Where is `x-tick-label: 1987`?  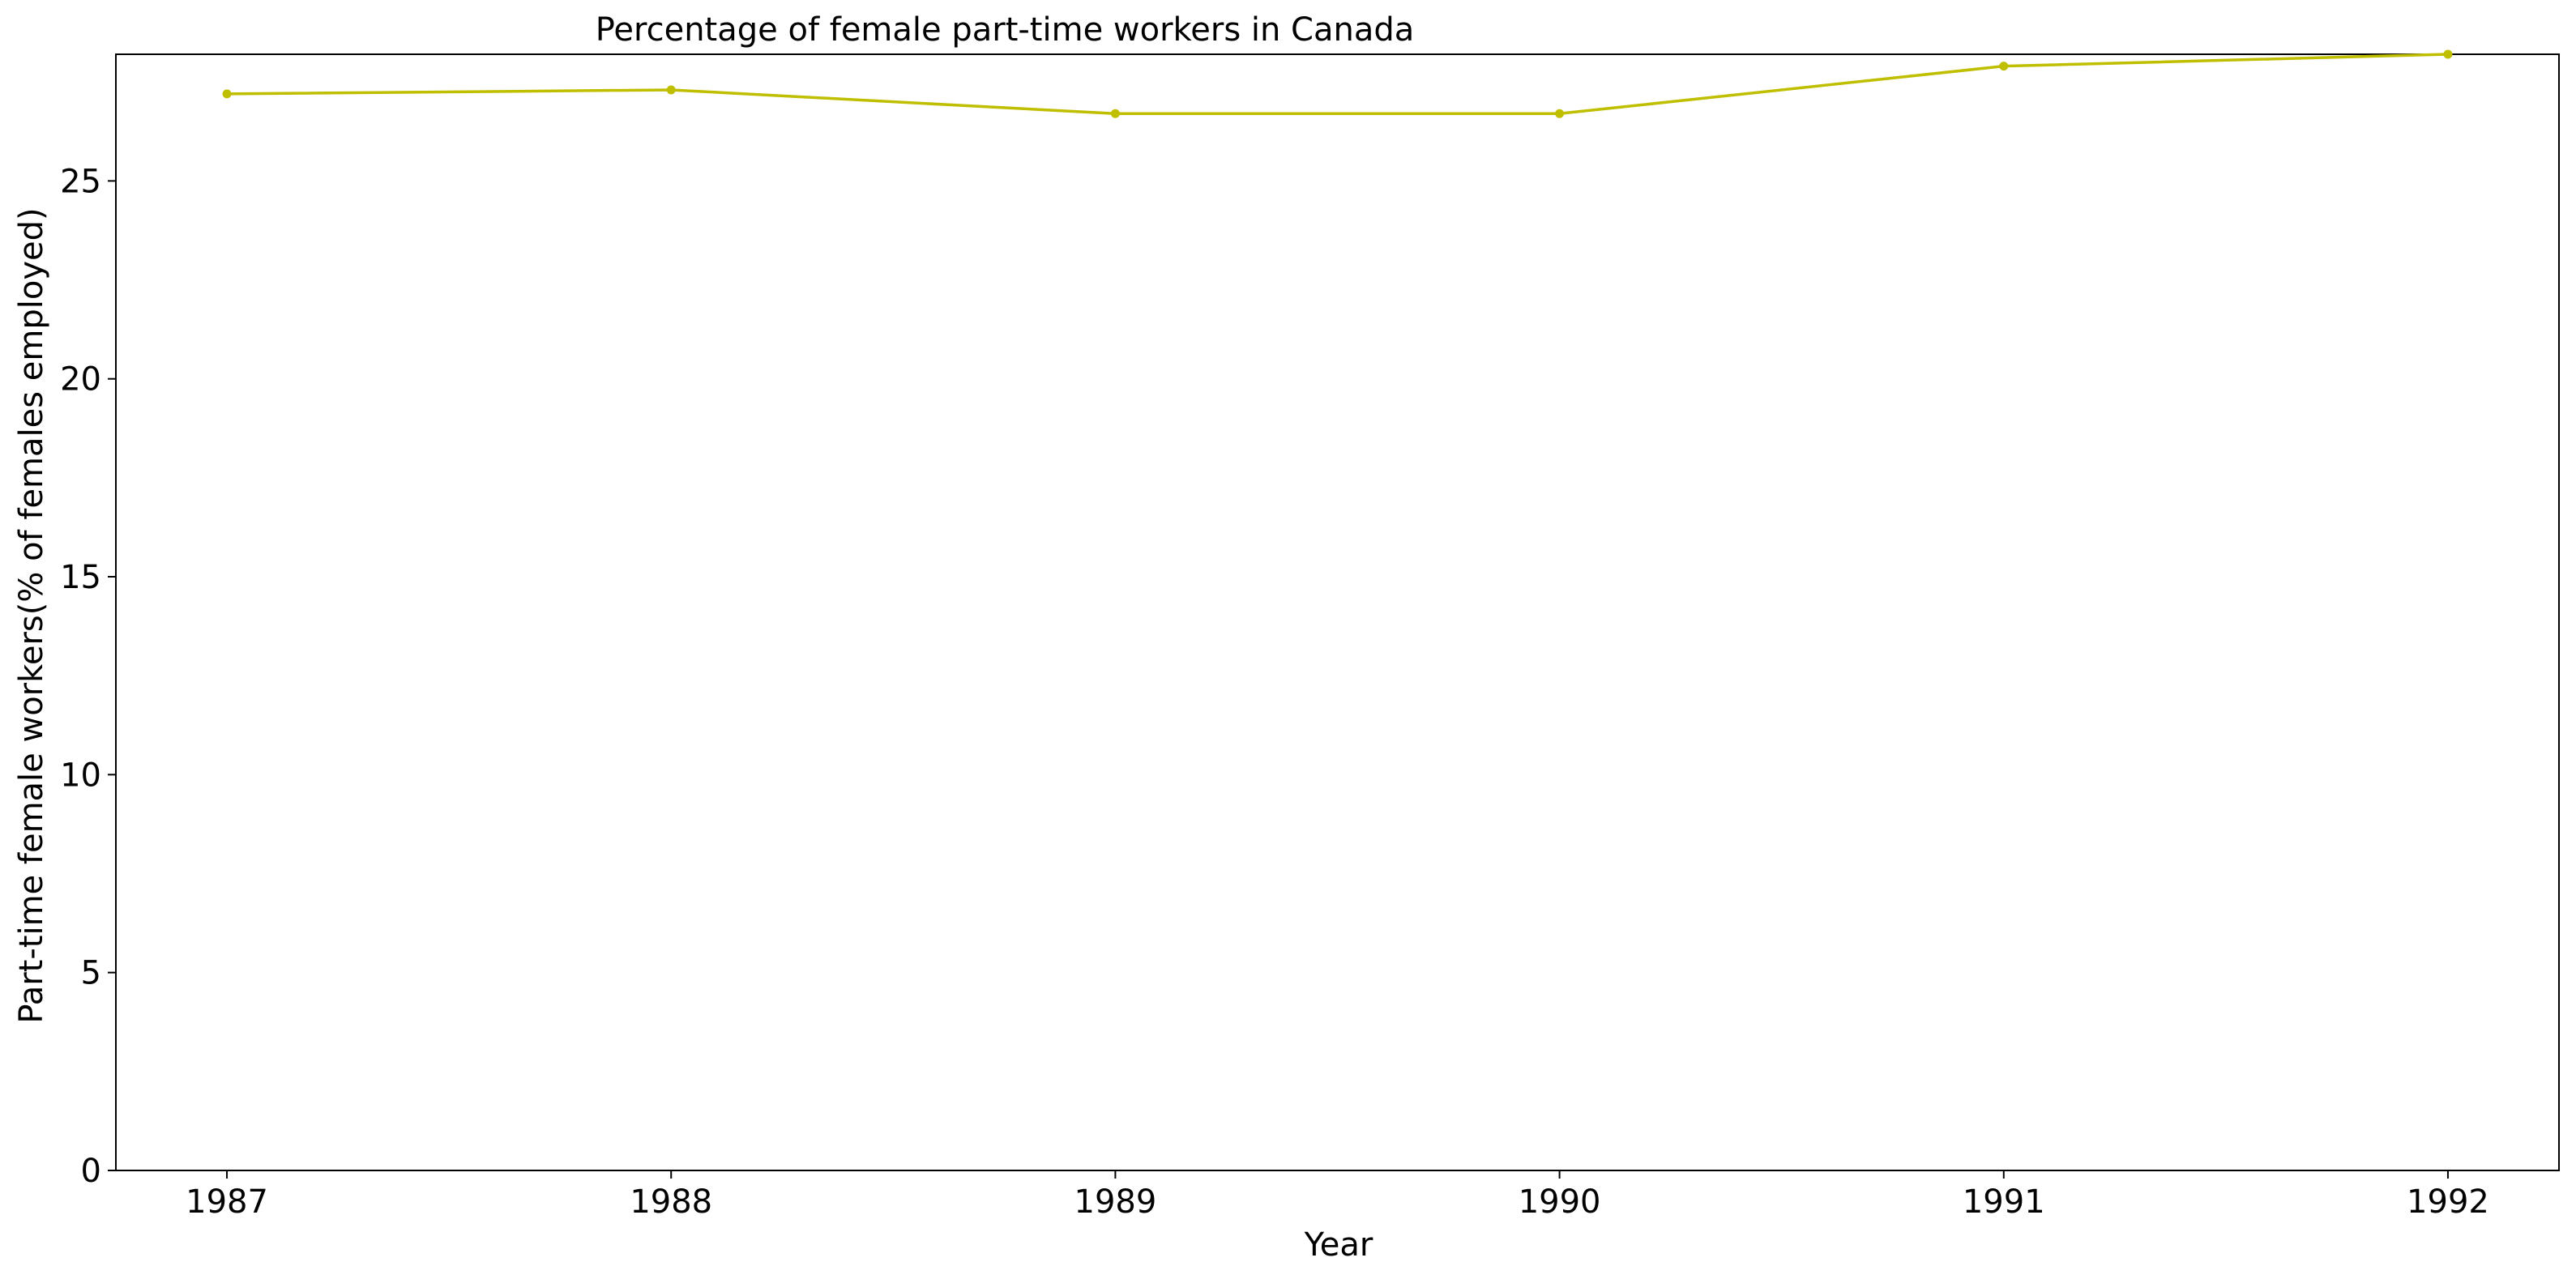
x-tick-label: 1987 is located at coordinates (227, 1202).